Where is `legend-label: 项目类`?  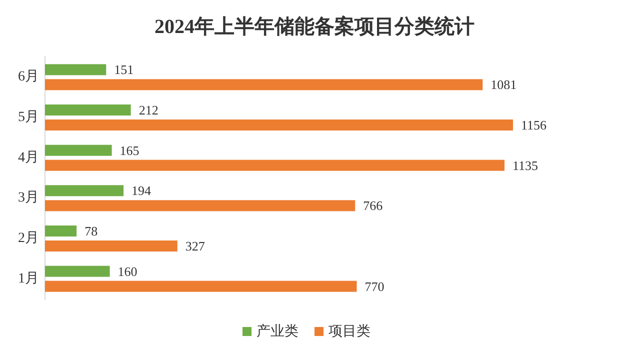 legend-label: 项目类 is located at coordinates (349, 332).